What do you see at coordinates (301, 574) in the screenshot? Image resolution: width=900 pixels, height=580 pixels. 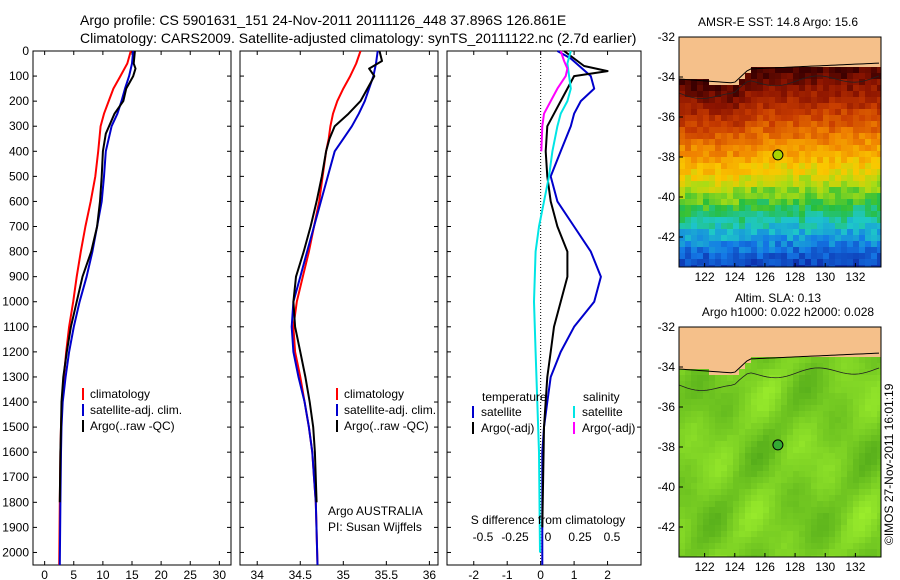 I see `x-tick-label: 34.5` at bounding box center [301, 574].